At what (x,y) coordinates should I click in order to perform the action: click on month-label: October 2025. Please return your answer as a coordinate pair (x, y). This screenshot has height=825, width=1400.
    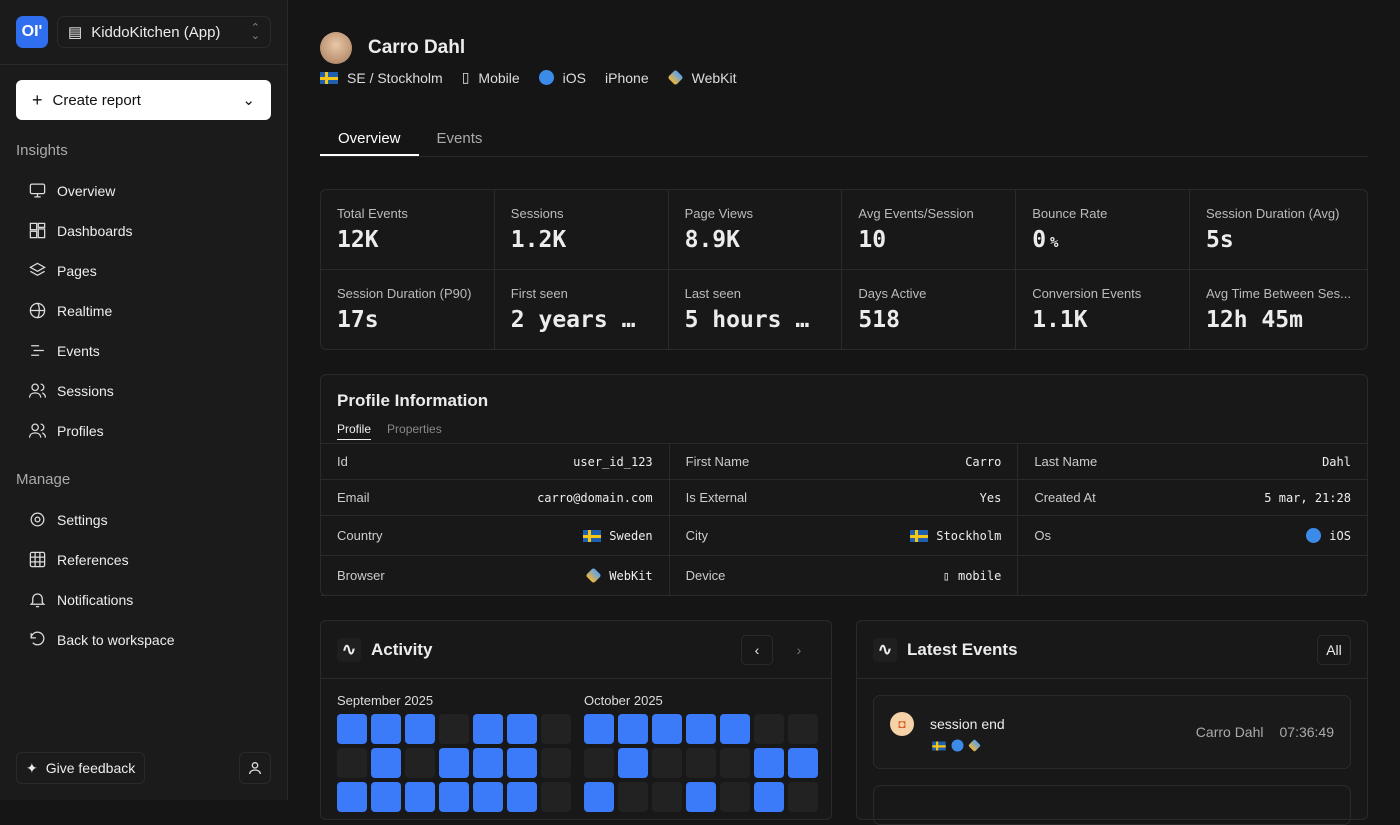
    Looking at the image, I should click on (623, 700).